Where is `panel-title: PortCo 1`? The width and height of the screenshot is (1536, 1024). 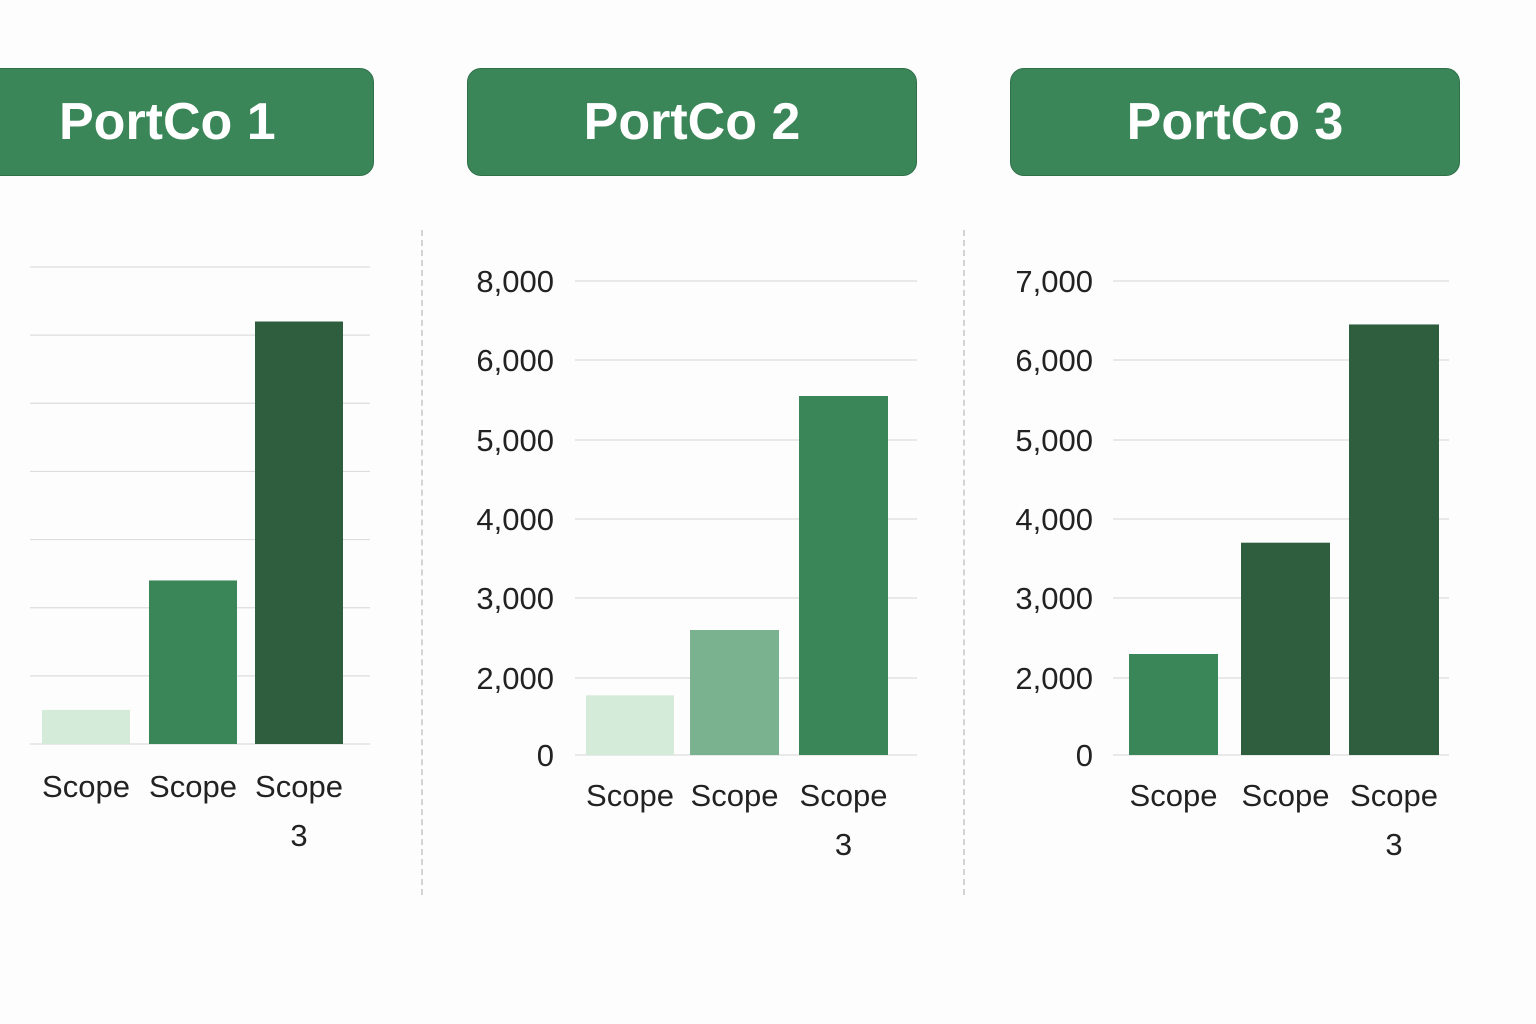
panel-title: PortCo 1 is located at coordinates (167, 122).